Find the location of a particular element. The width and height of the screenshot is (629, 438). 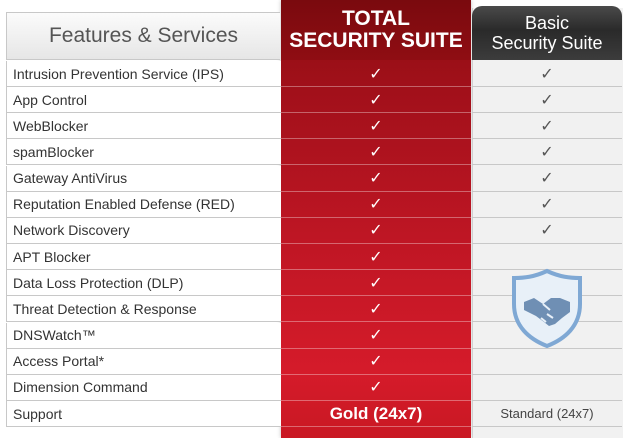

basic-header-line1: Basic is located at coordinates (546, 23).